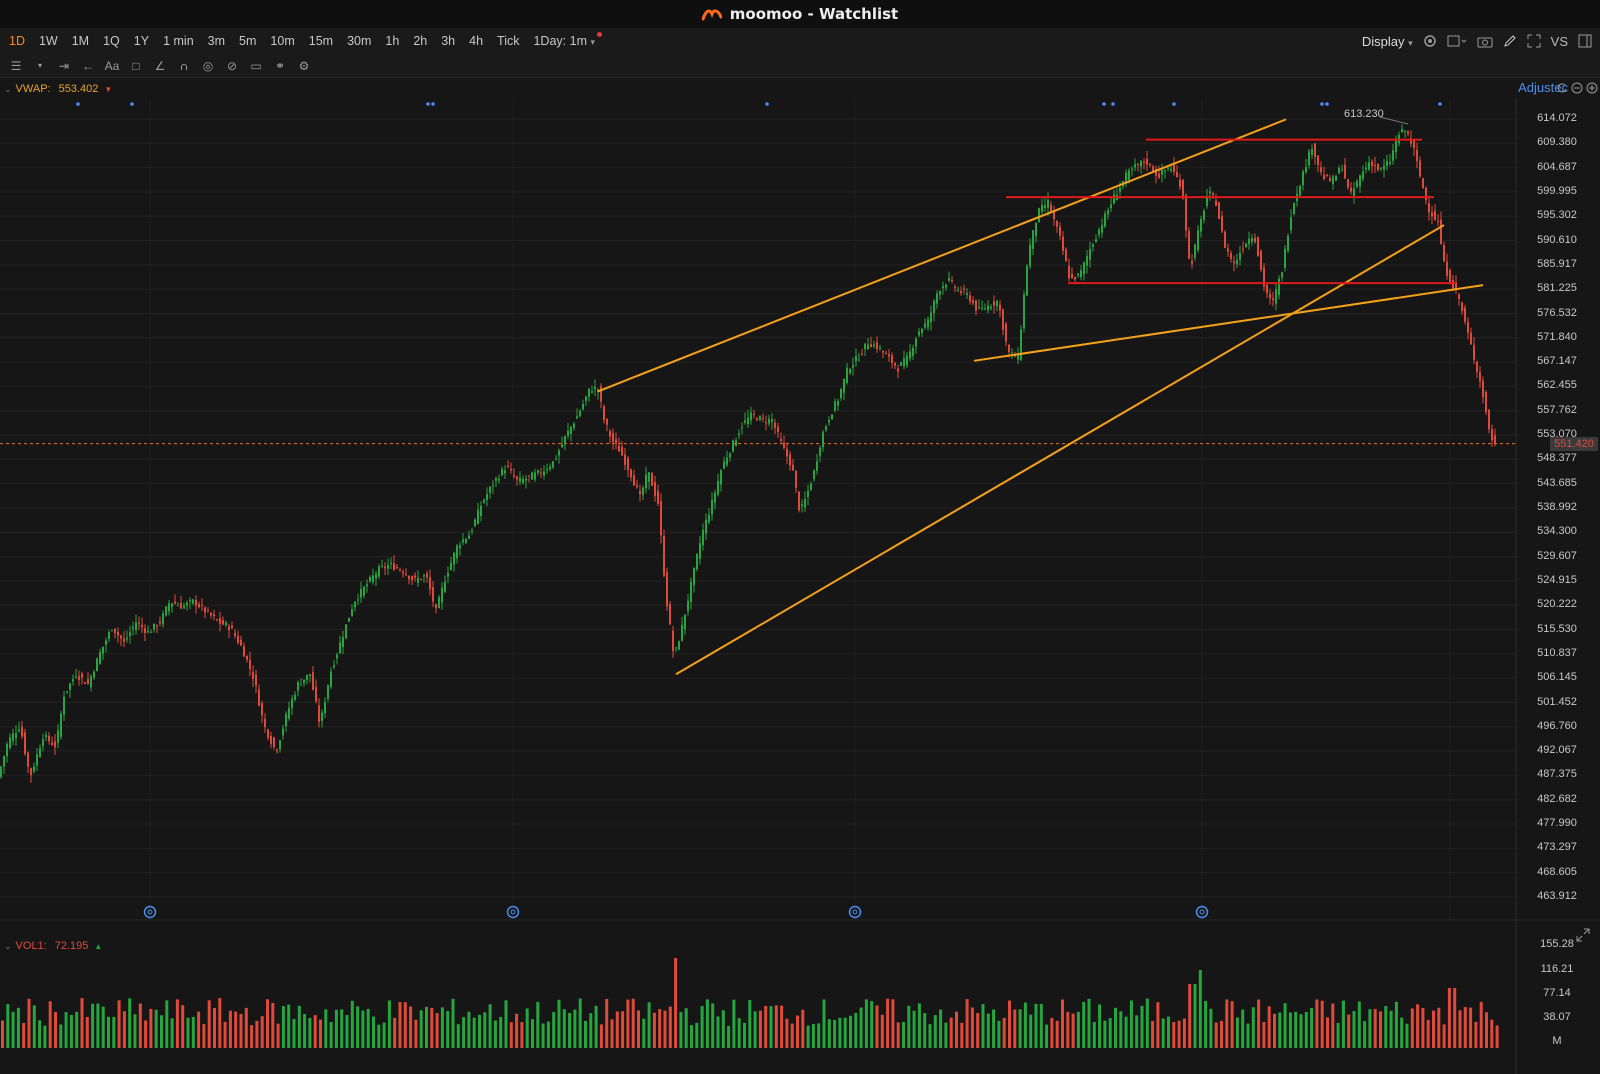 The height and width of the screenshot is (1074, 1600). I want to click on fullscreen-icon, so click(1534, 41).